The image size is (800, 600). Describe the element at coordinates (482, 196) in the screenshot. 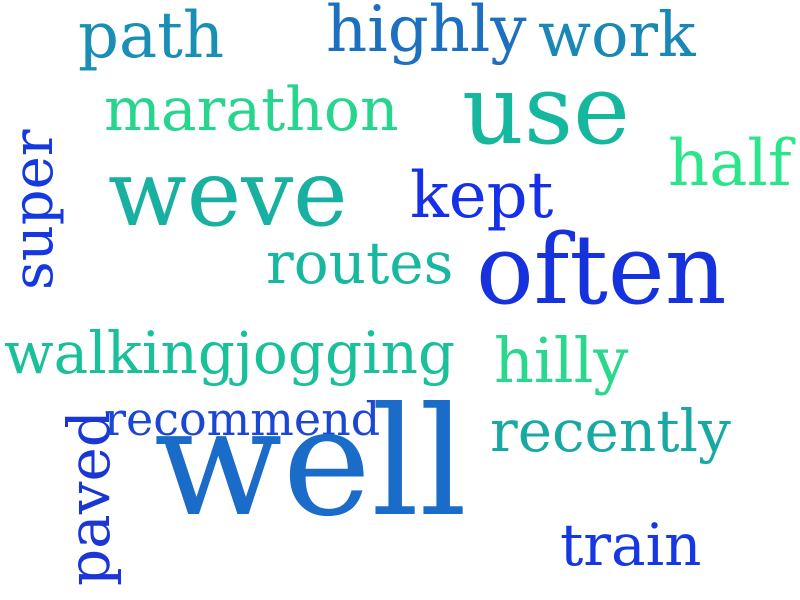

I see `word-kept: kept` at that location.